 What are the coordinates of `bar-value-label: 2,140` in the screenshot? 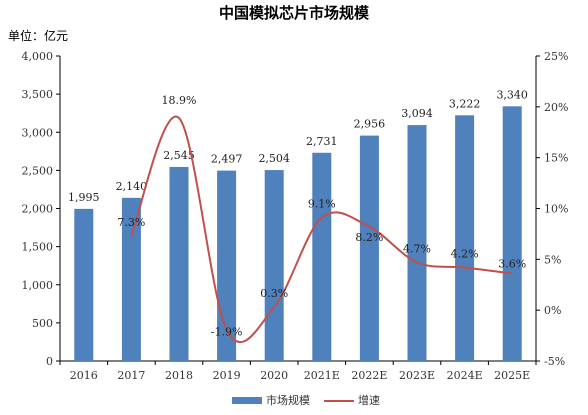 It's located at (132, 186).